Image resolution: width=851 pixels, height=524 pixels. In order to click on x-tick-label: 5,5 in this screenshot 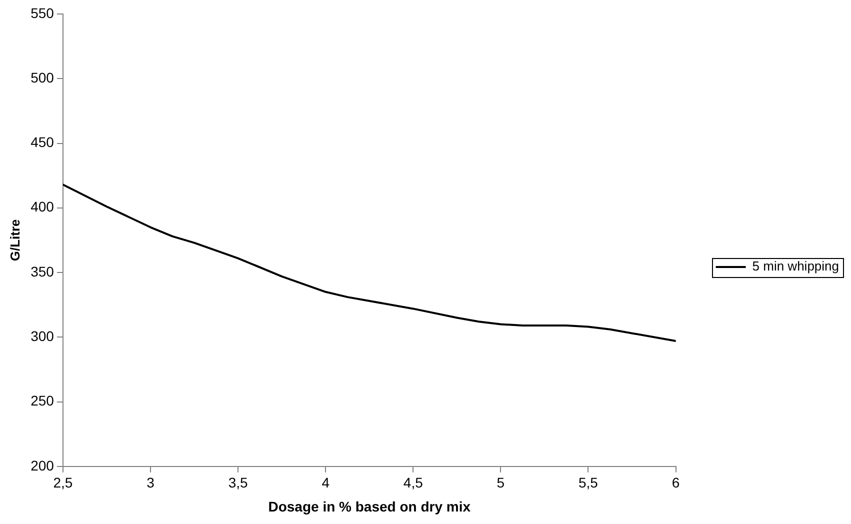, I will do `click(588, 482)`.